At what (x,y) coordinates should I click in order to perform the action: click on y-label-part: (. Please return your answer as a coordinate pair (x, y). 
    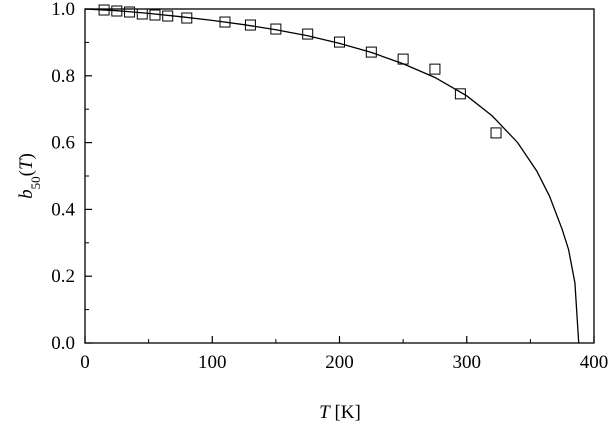
    Looking at the image, I should click on (26, 173).